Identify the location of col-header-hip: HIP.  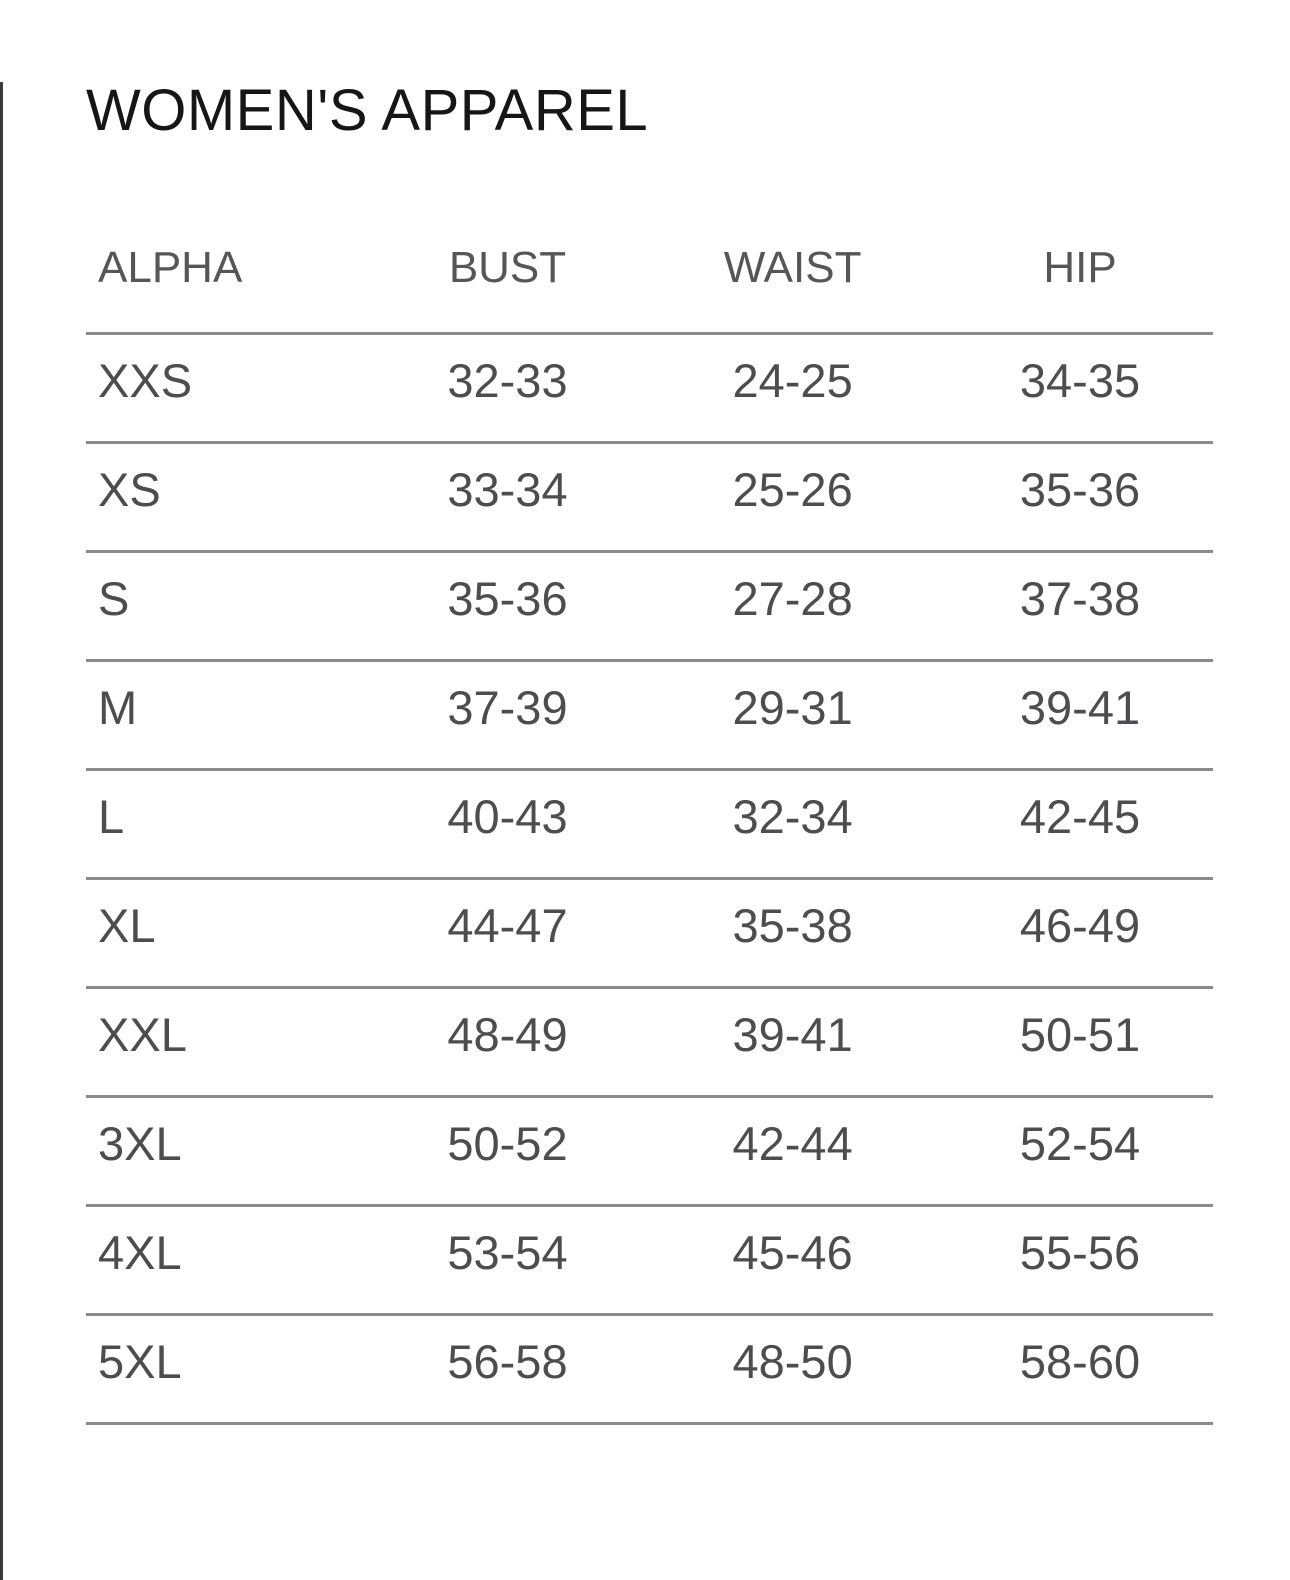
(1080, 270).